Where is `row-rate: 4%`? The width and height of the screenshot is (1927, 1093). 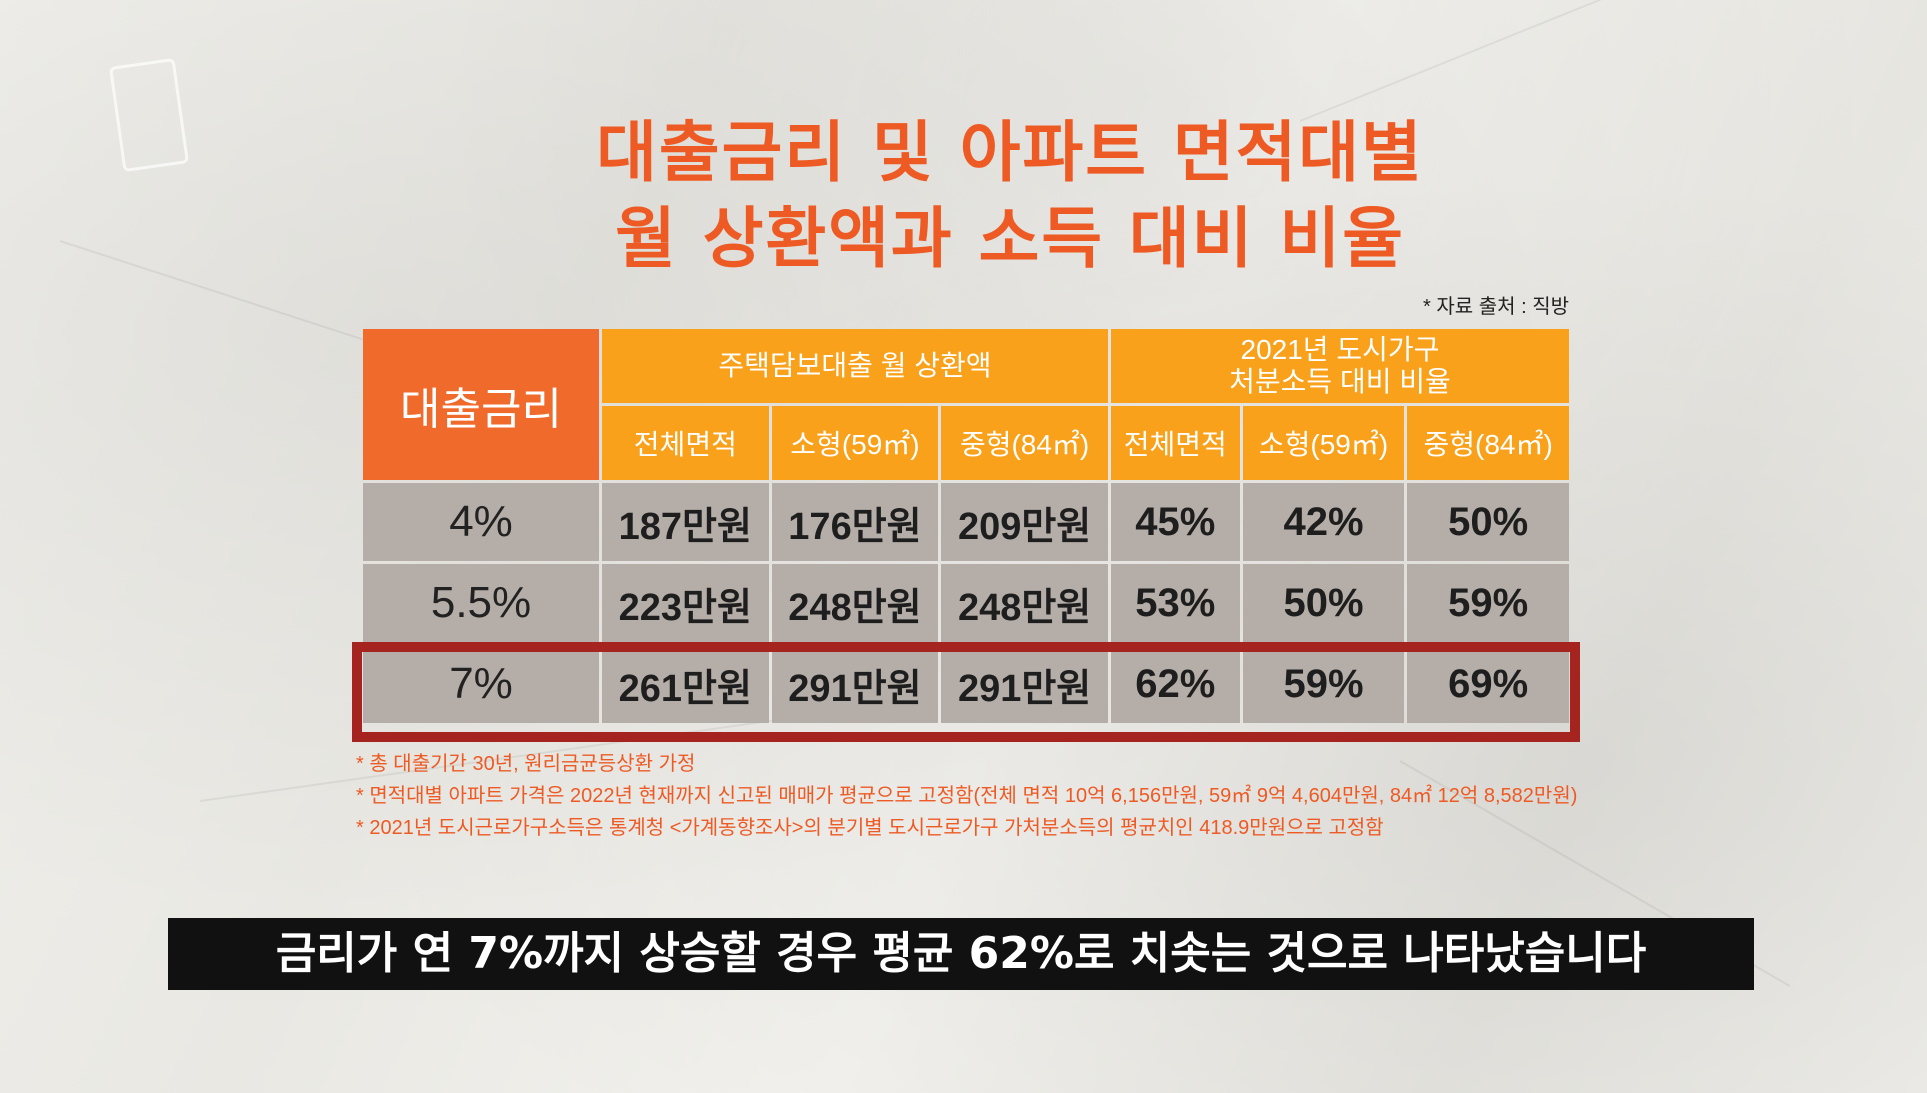 row-rate: 4% is located at coordinates (481, 522).